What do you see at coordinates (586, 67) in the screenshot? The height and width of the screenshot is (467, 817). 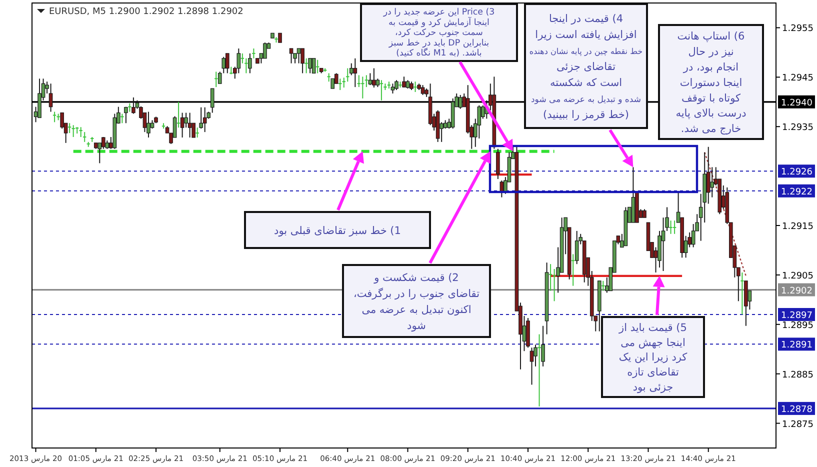 I see `annotation: 4) قیمت در اینجا افزایش یافته است زیرا خط نقطه چین در پایه نشان دهنده تقاضای جزئی است که شکسته شده و تبدیل به عرضه می شود (خط قرمز را ببینید)` at bounding box center [586, 67].